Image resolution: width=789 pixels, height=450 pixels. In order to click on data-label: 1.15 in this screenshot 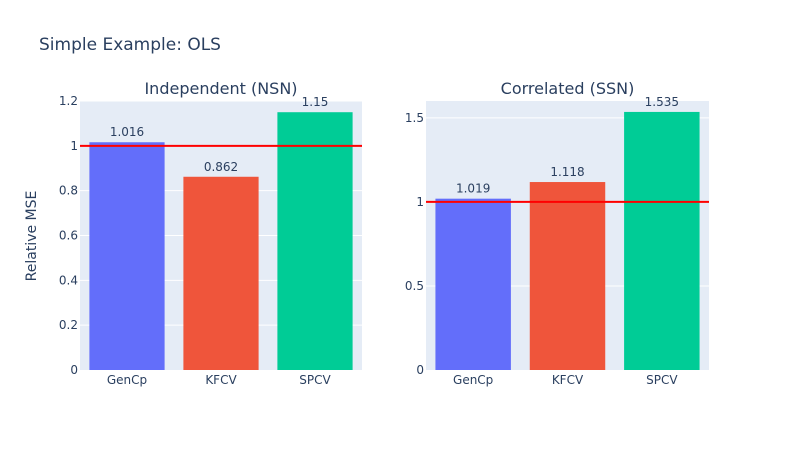, I will do `click(315, 102)`.